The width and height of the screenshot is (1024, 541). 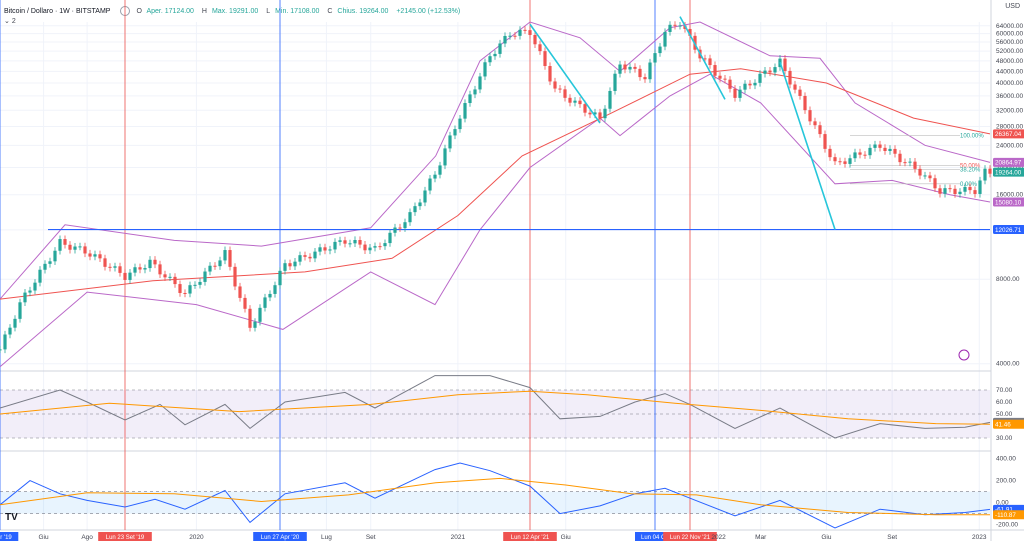 I want to click on symbol-title: Bitcoin / Dollaro · 1W · BITSTAMP, so click(x=57, y=11).